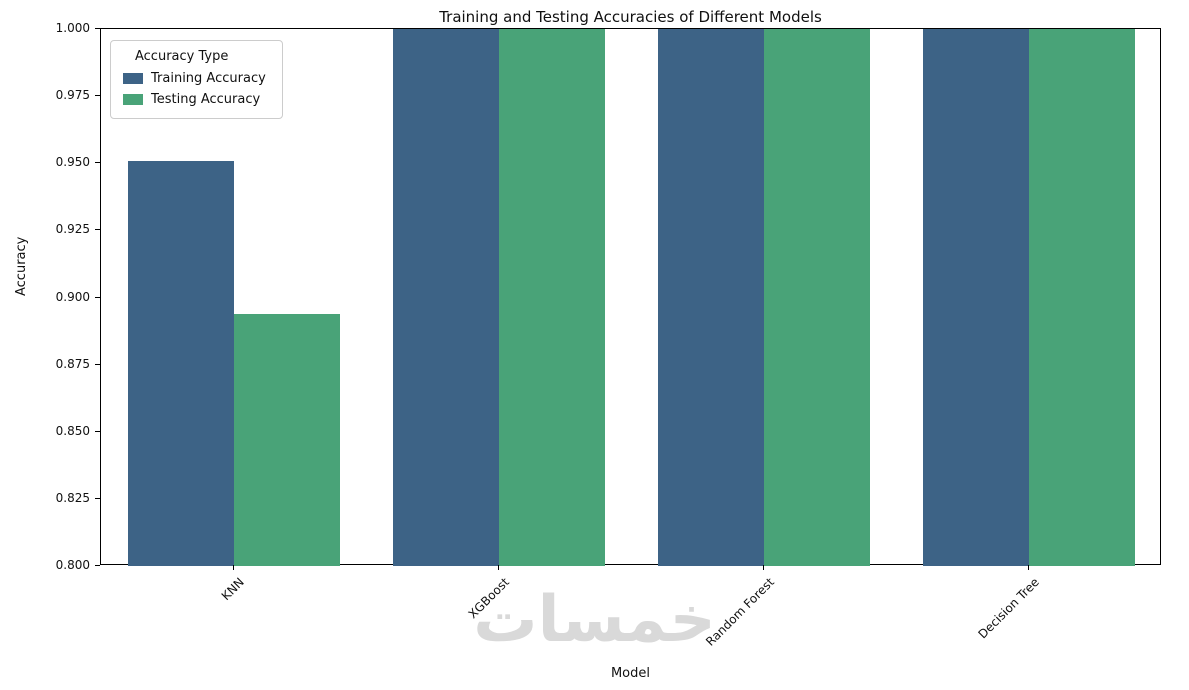 The width and height of the screenshot is (1189, 690). What do you see at coordinates (488, 598) in the screenshot?
I see `x-tick-label-xgboost: XGBoost` at bounding box center [488, 598].